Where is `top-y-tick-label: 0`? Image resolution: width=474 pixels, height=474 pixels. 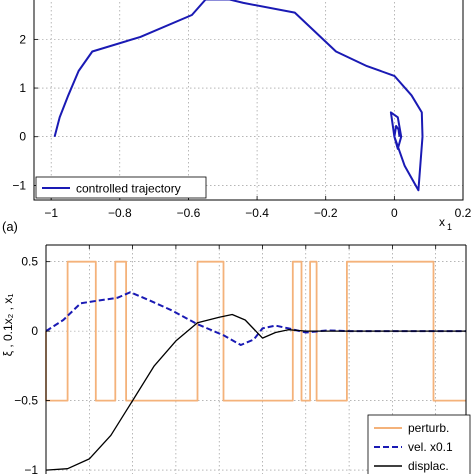
top-y-tick-label: 0 is located at coordinates (22, 137).